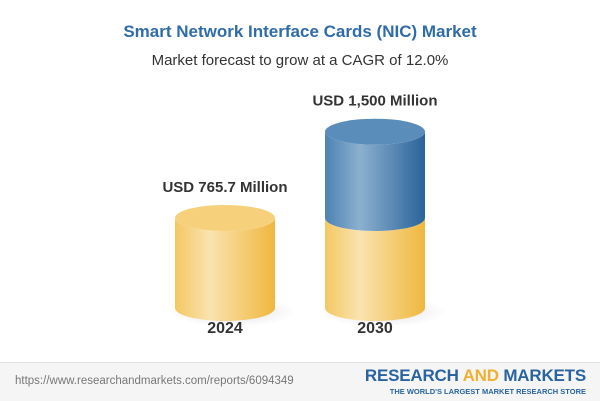 This screenshot has height=401, width=600. What do you see at coordinates (375, 328) in the screenshot?
I see `category-label-2030: 2030` at bounding box center [375, 328].